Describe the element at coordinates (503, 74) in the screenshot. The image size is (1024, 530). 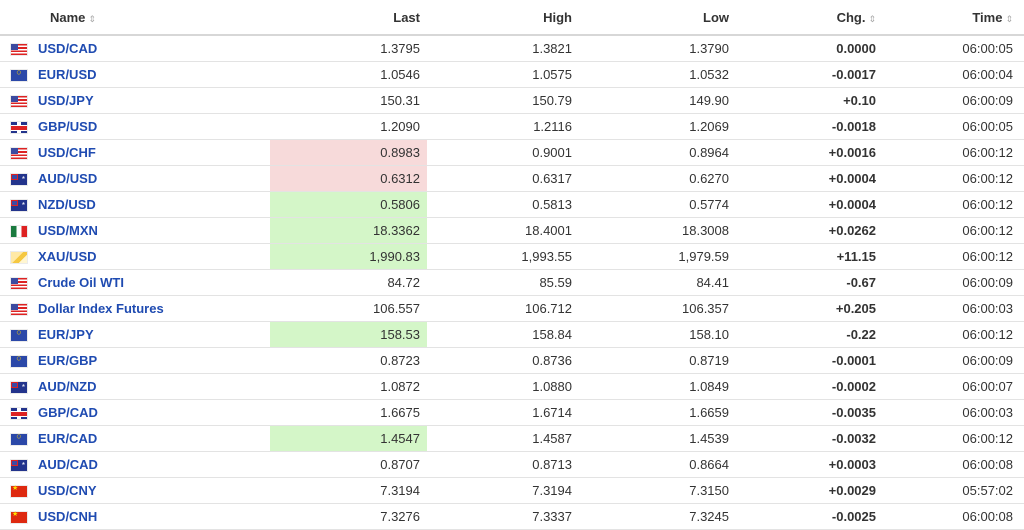
I see `high-price-cell: 1.0575` at that location.